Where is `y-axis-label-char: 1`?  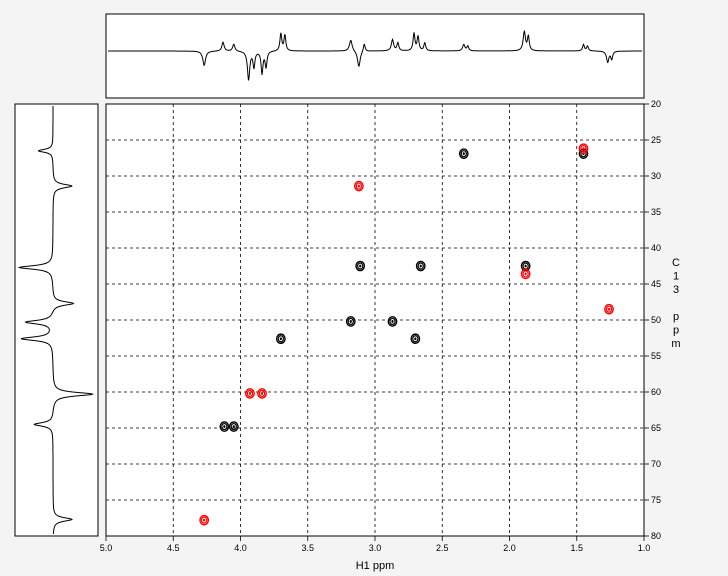
y-axis-label-char: 1 is located at coordinates (676, 277).